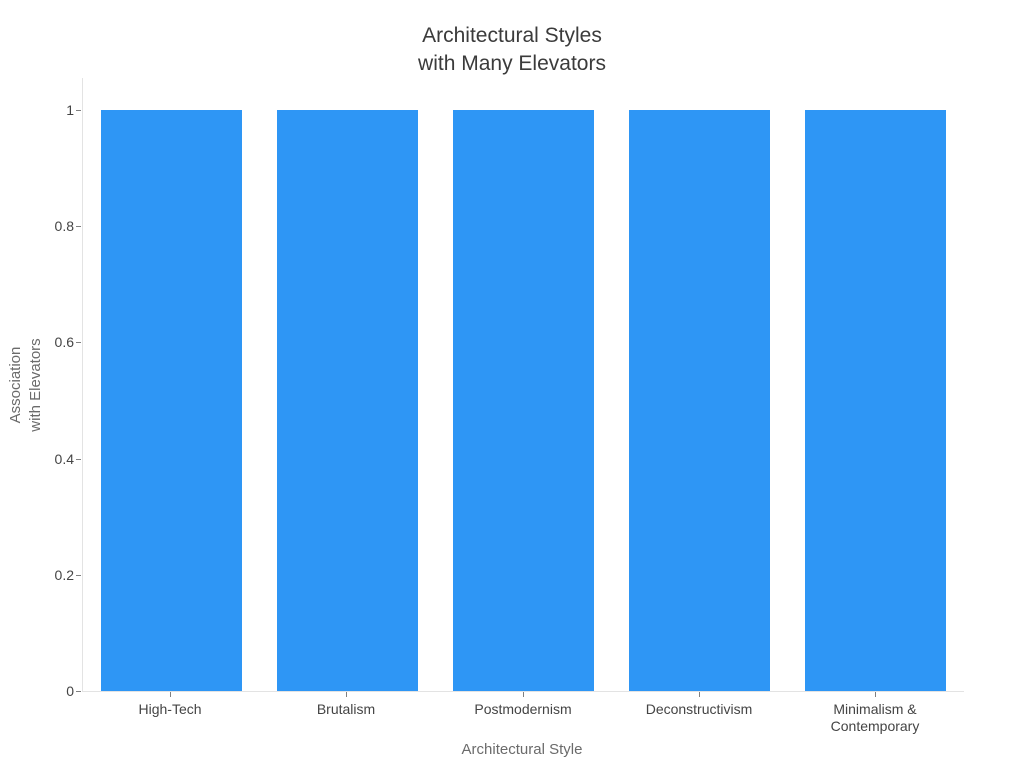  What do you see at coordinates (875, 717) in the screenshot?
I see `x-tick-label: Minimalism & Contemporary` at bounding box center [875, 717].